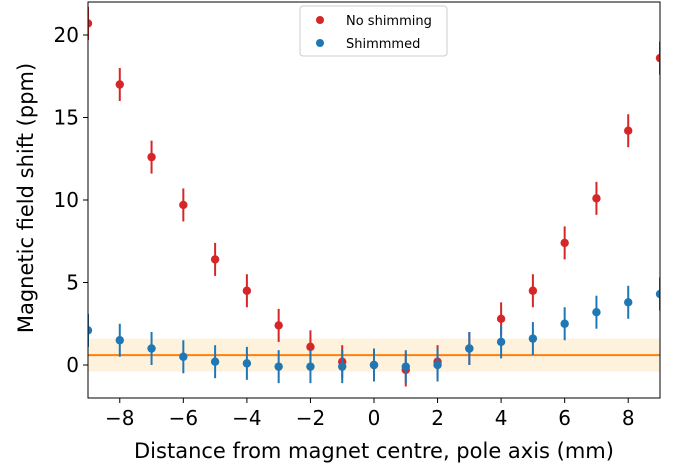  Describe the element at coordinates (72, 365) in the screenshot. I see `y-tick-label: 0` at that location.